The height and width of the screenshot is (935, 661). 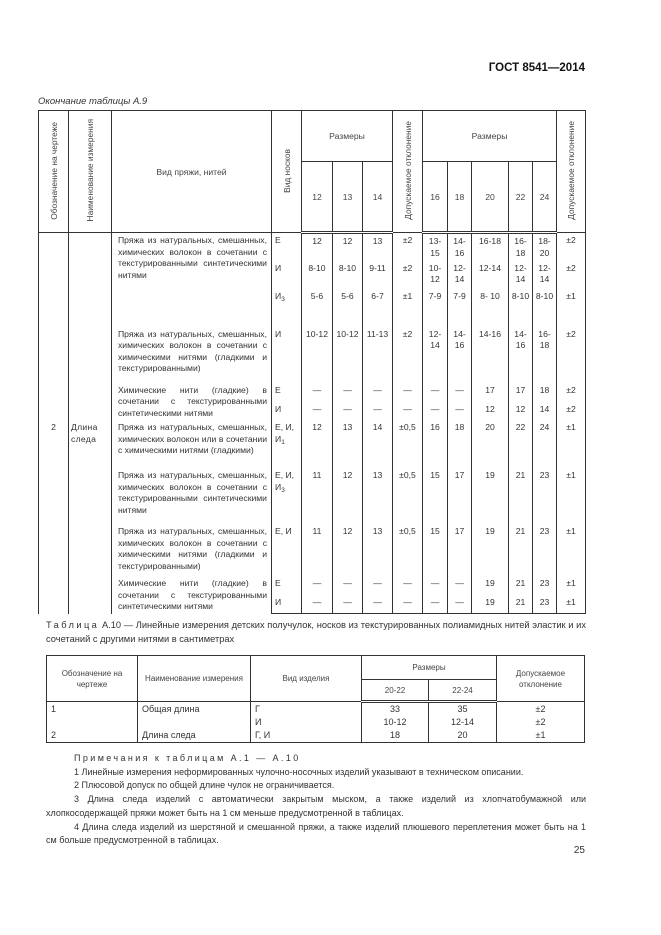 I want to click on size-value: 11, so click(x=317, y=496).